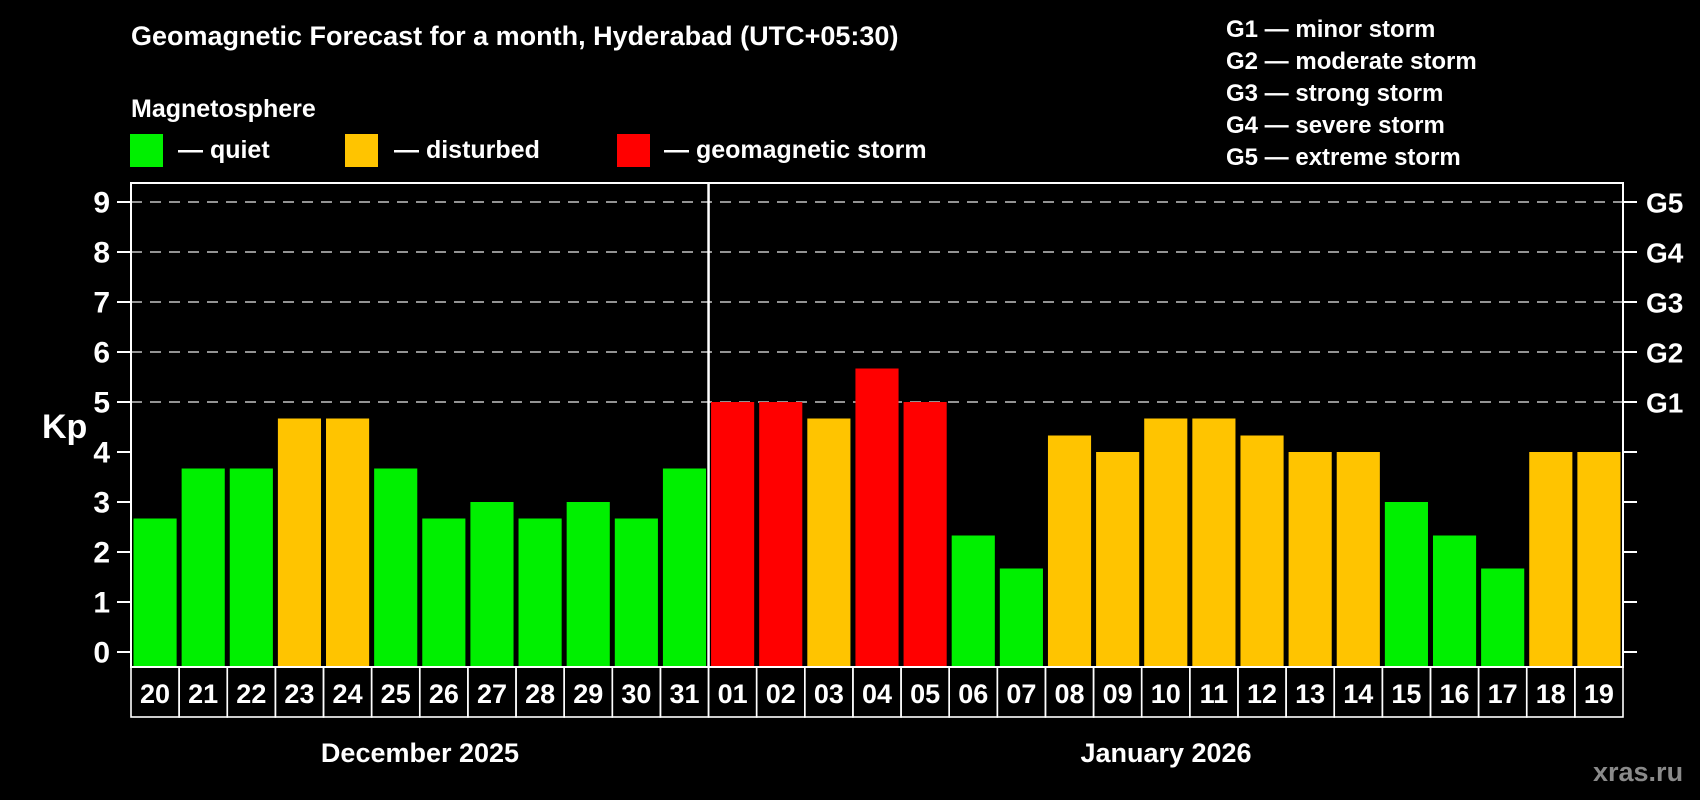 This screenshot has width=1700, height=800. What do you see at coordinates (420, 753) in the screenshot?
I see `month-label-december: December 2025` at bounding box center [420, 753].